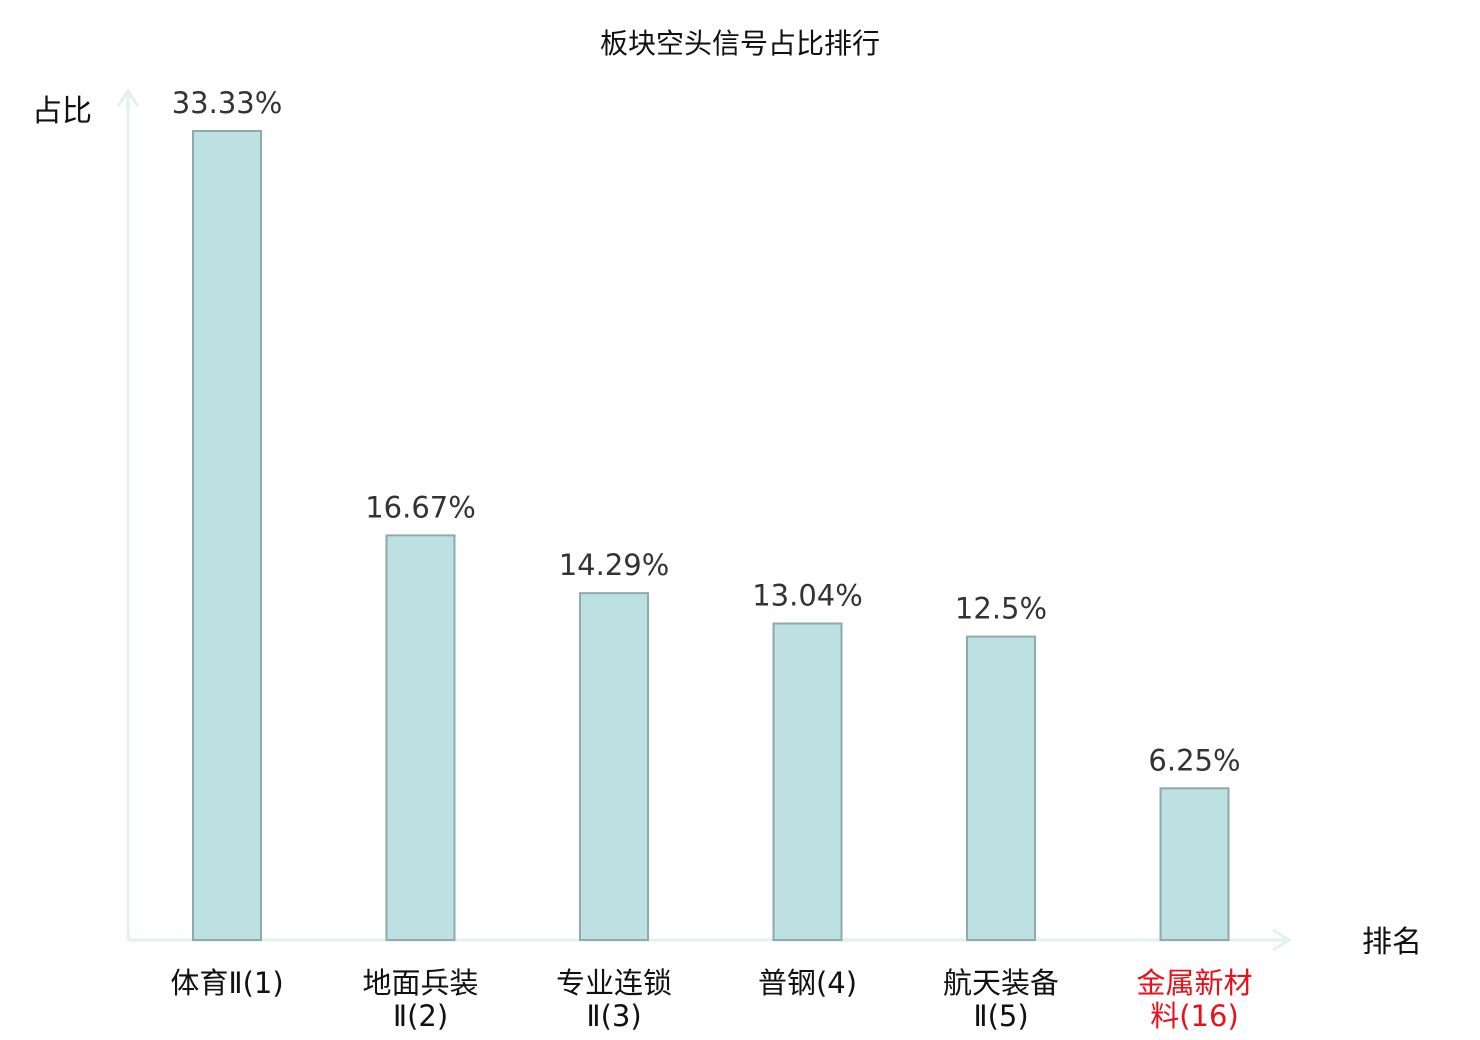  I want to click on value-label-6: 6.25%, so click(1194, 760).